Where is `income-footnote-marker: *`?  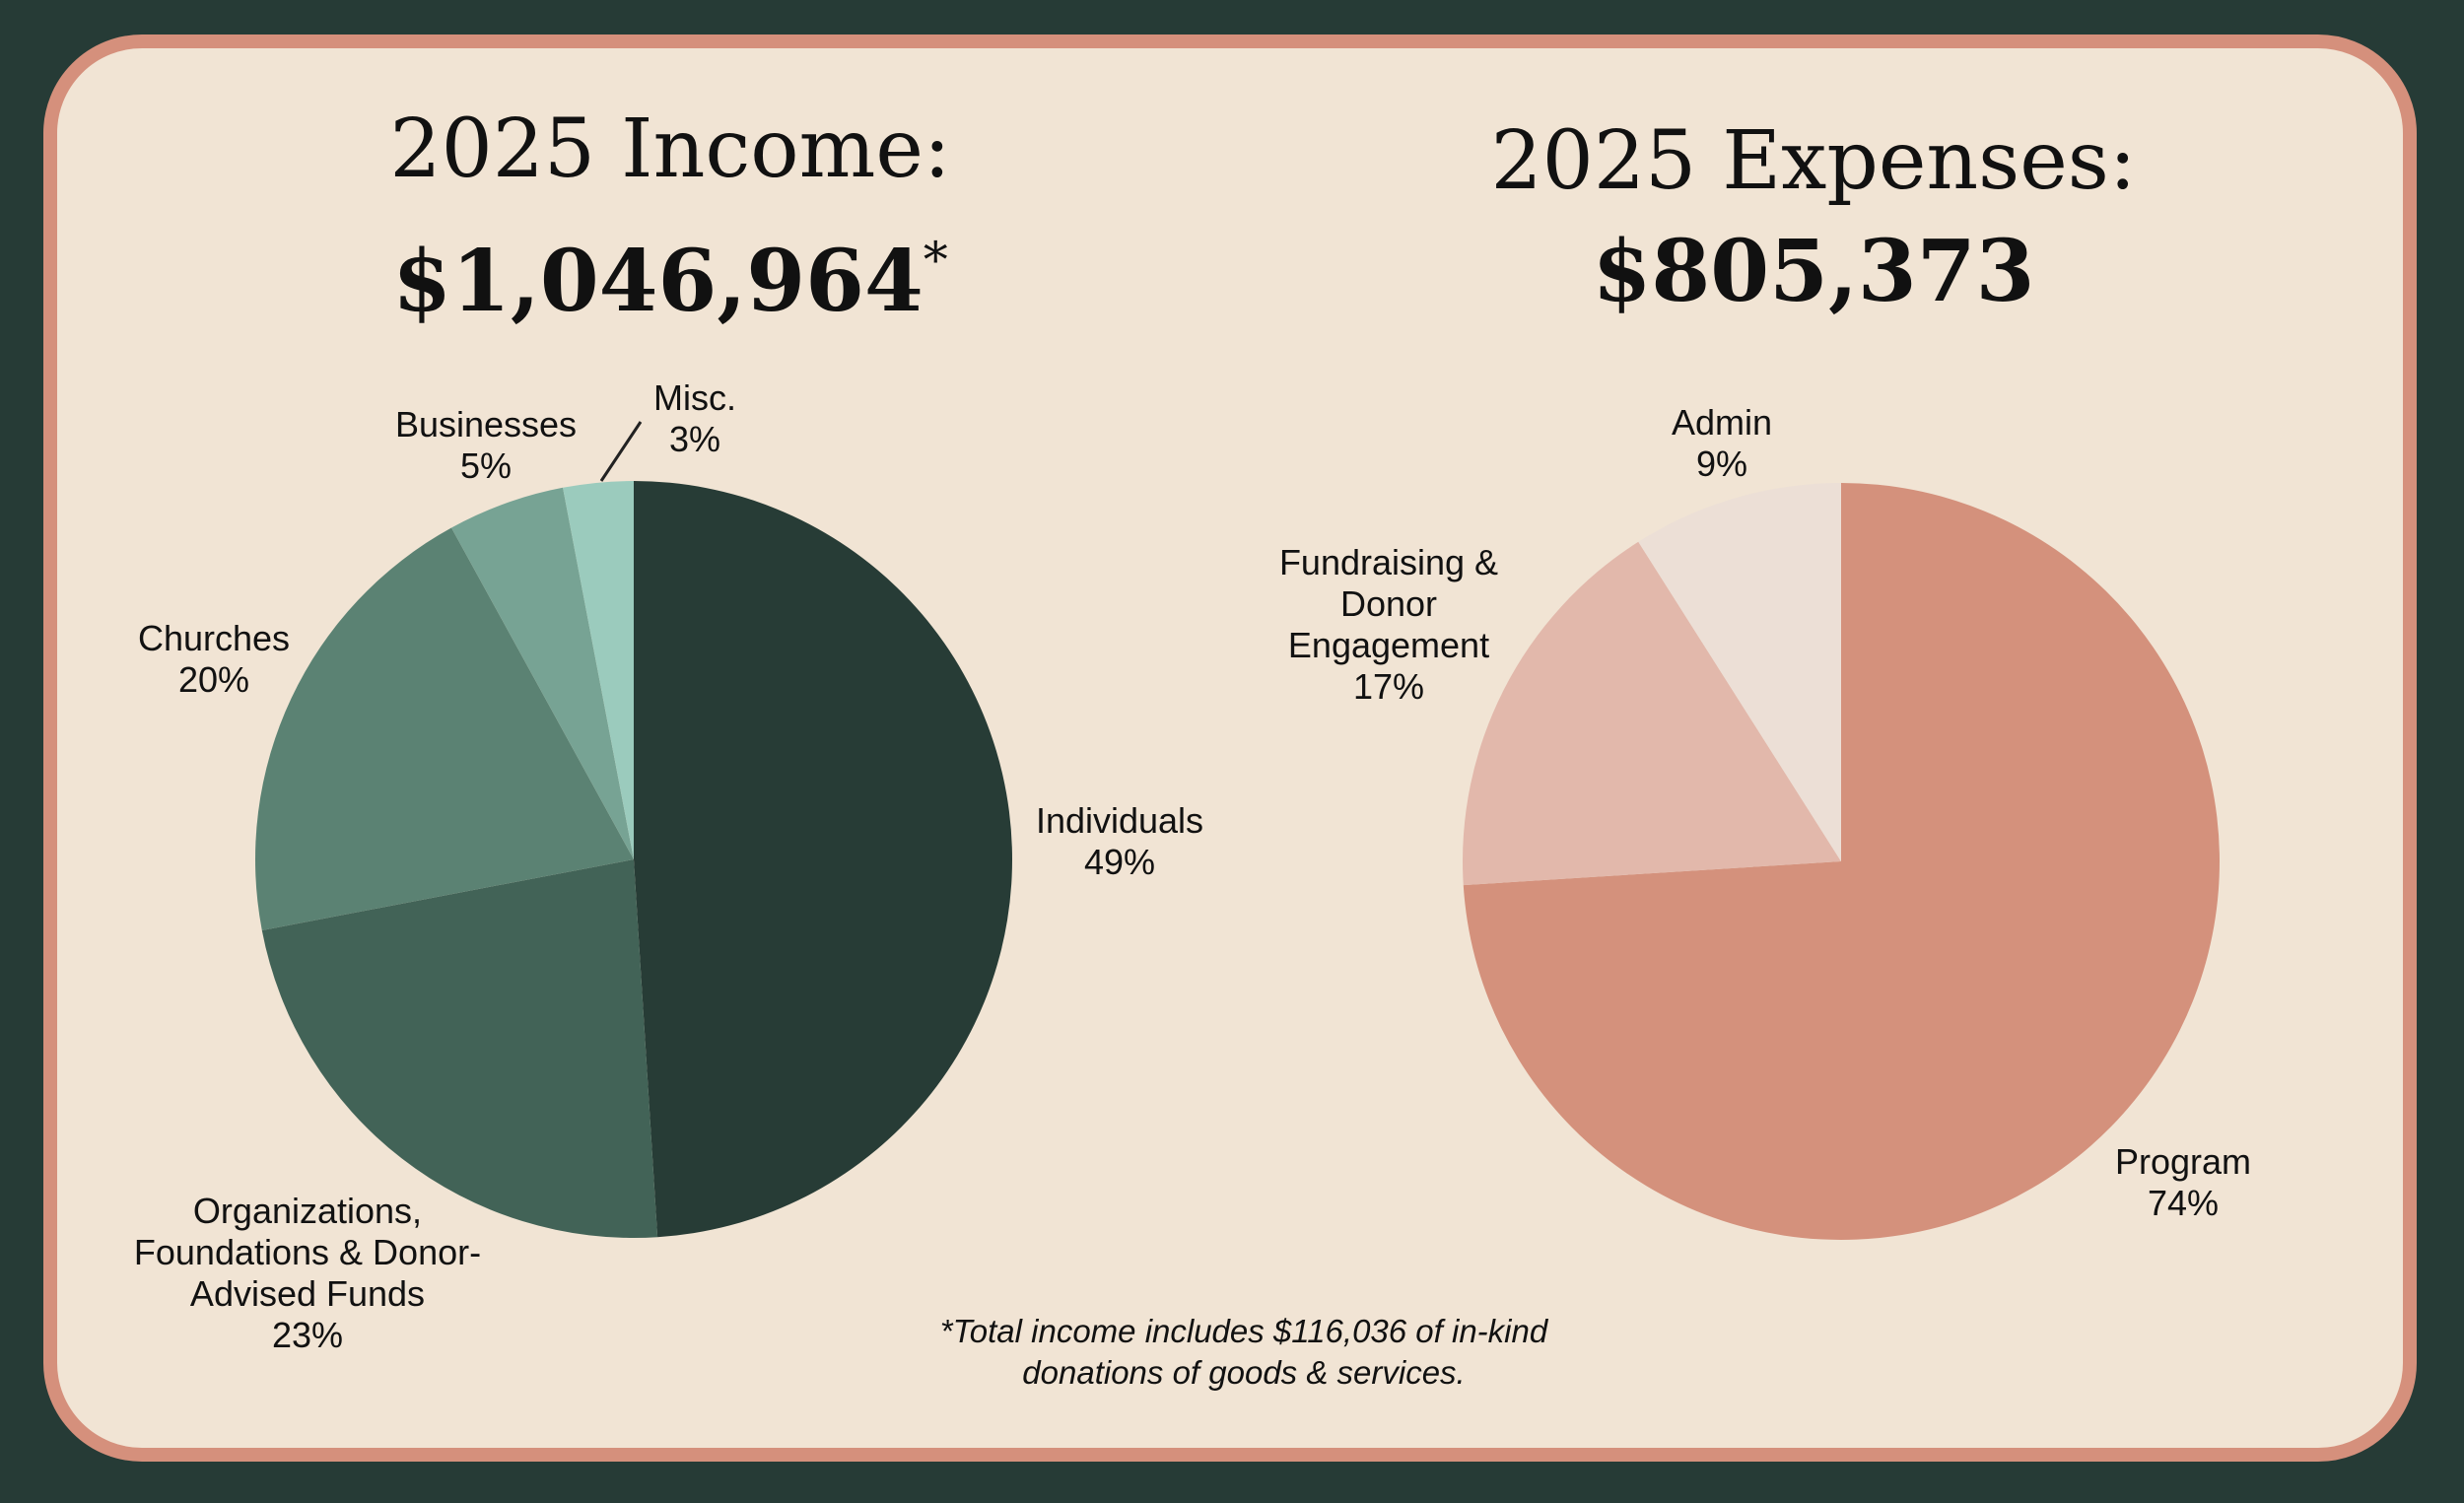 income-footnote-marker: * is located at coordinates (935, 260).